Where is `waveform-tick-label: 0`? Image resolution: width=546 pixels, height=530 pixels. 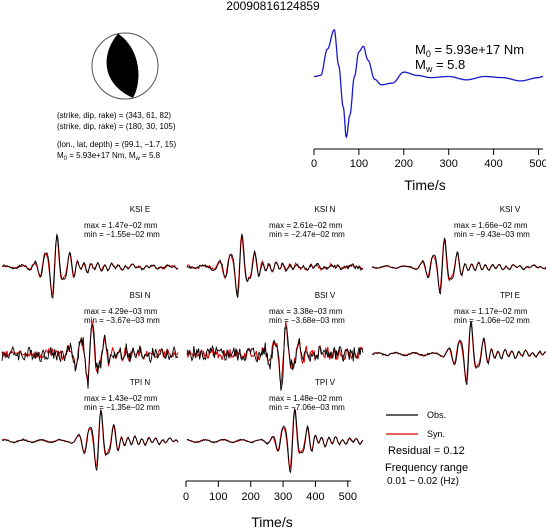 waveform-tick-label: 0 is located at coordinates (186, 497).